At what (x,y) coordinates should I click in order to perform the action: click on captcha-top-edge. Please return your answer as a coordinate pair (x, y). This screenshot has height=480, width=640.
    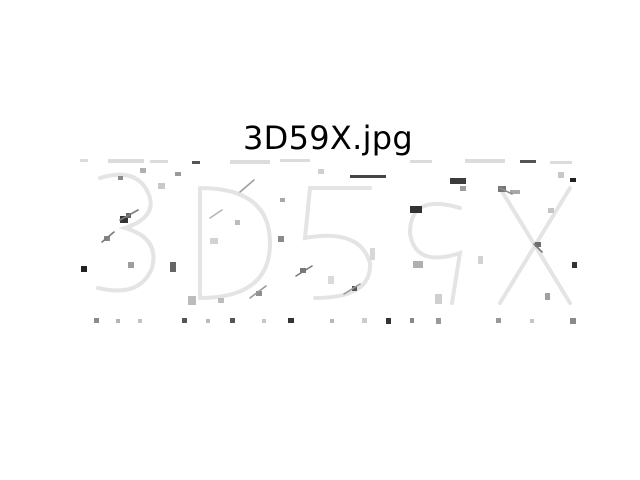
    Looking at the image, I should click on (326, 168).